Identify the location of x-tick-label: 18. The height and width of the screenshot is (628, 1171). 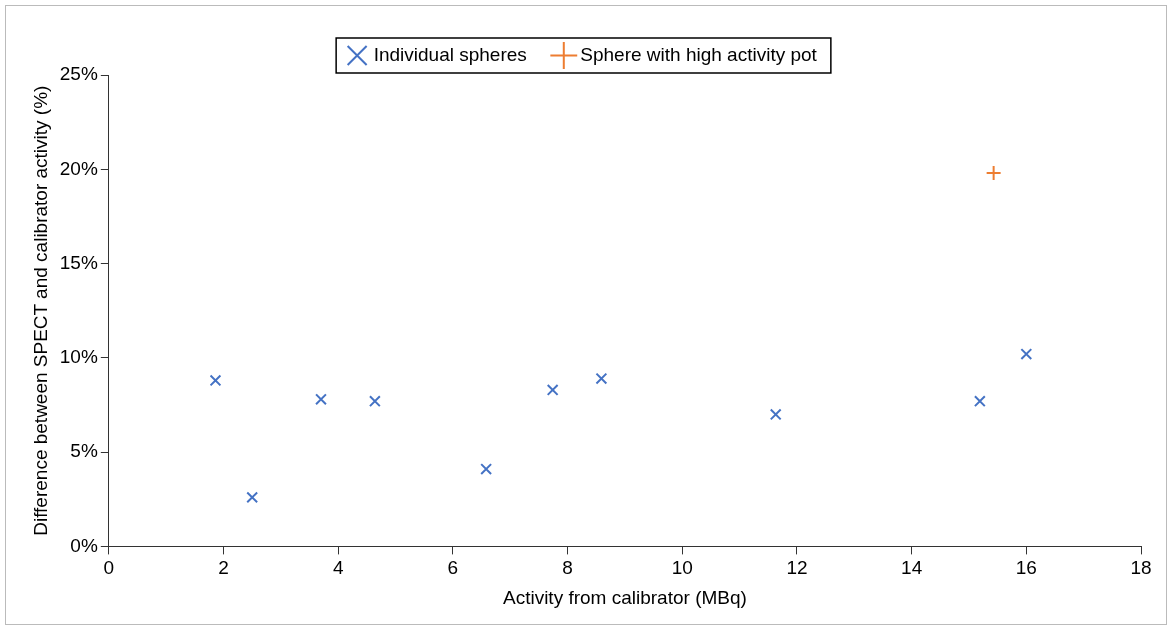
(1141, 568).